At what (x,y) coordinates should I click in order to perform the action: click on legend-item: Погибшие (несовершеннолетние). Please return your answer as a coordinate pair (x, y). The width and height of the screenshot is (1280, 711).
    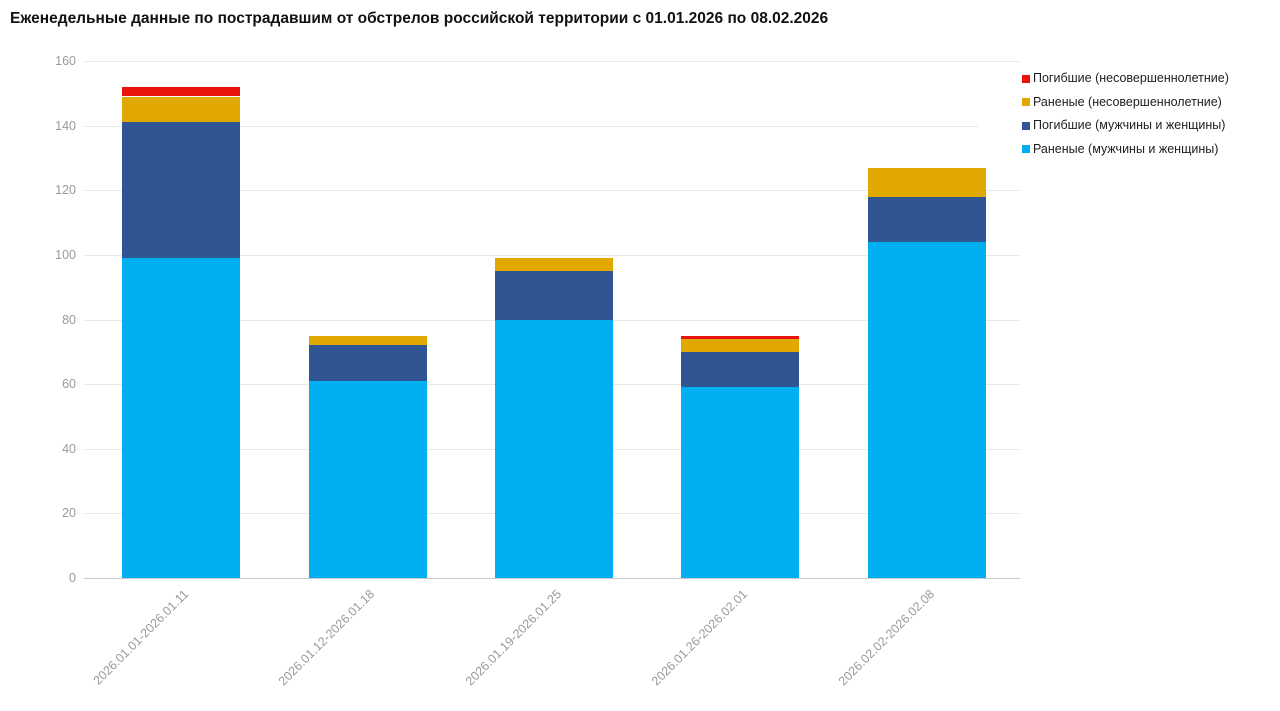
    Looking at the image, I should click on (1151, 78).